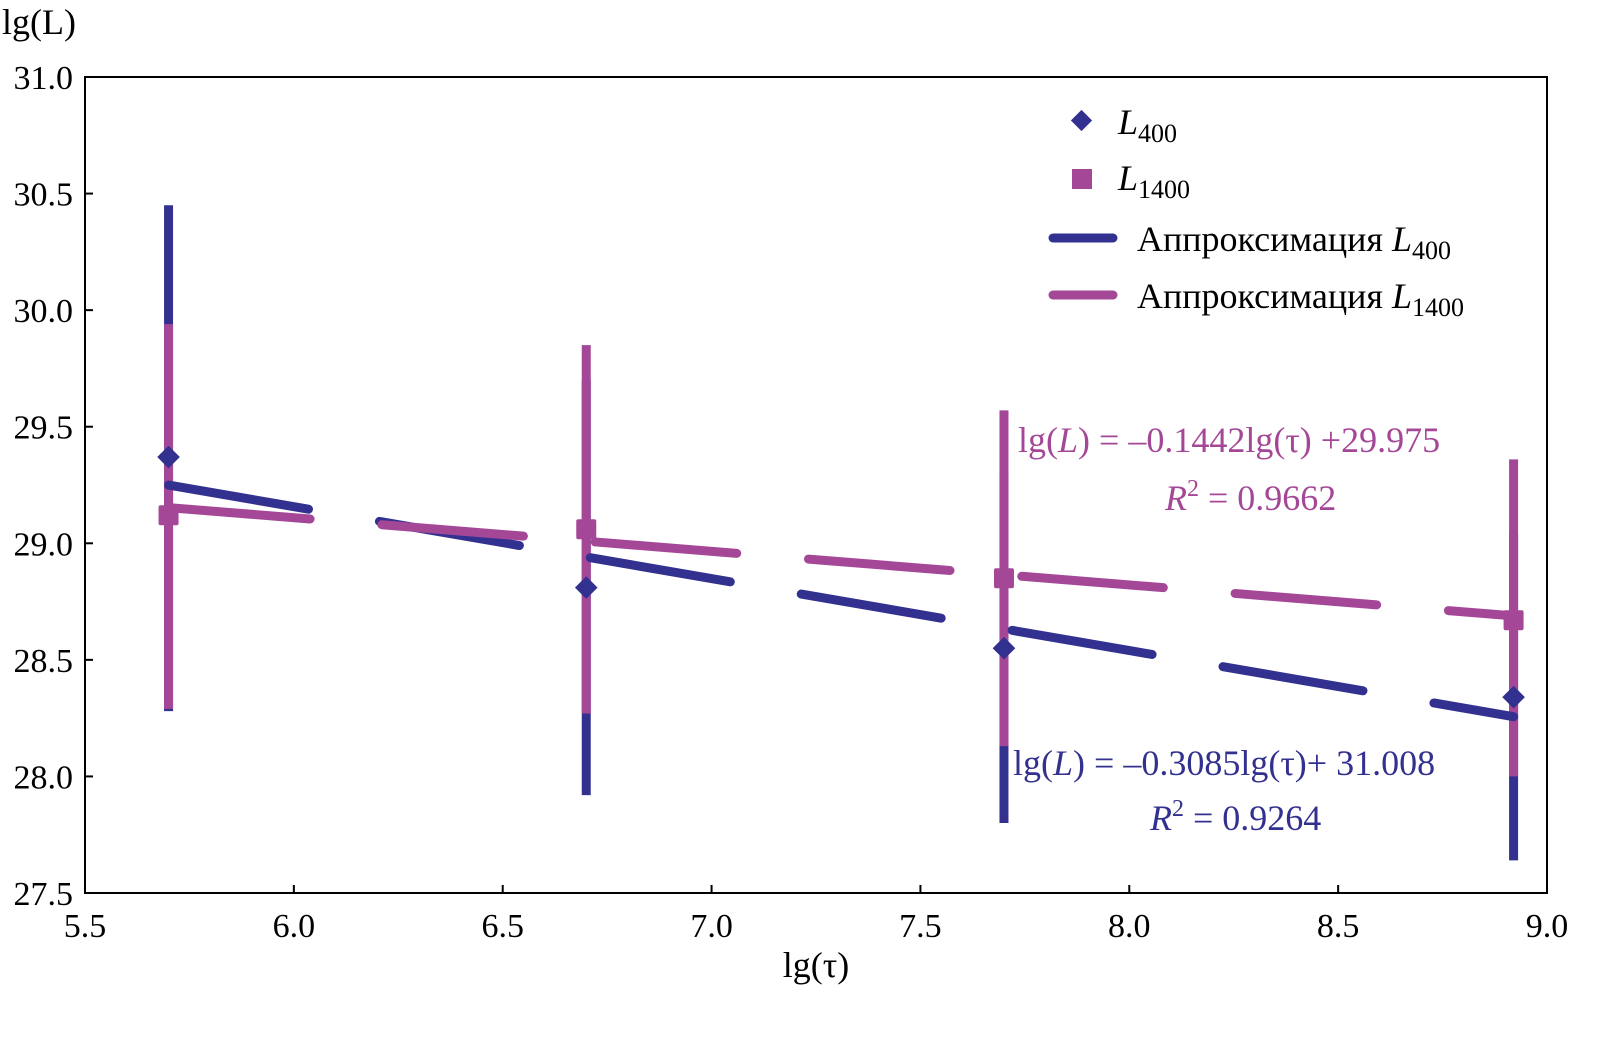 This screenshot has height=1038, width=1616. What do you see at coordinates (1338, 926) in the screenshot?
I see `x-tick-label: 8.5` at bounding box center [1338, 926].